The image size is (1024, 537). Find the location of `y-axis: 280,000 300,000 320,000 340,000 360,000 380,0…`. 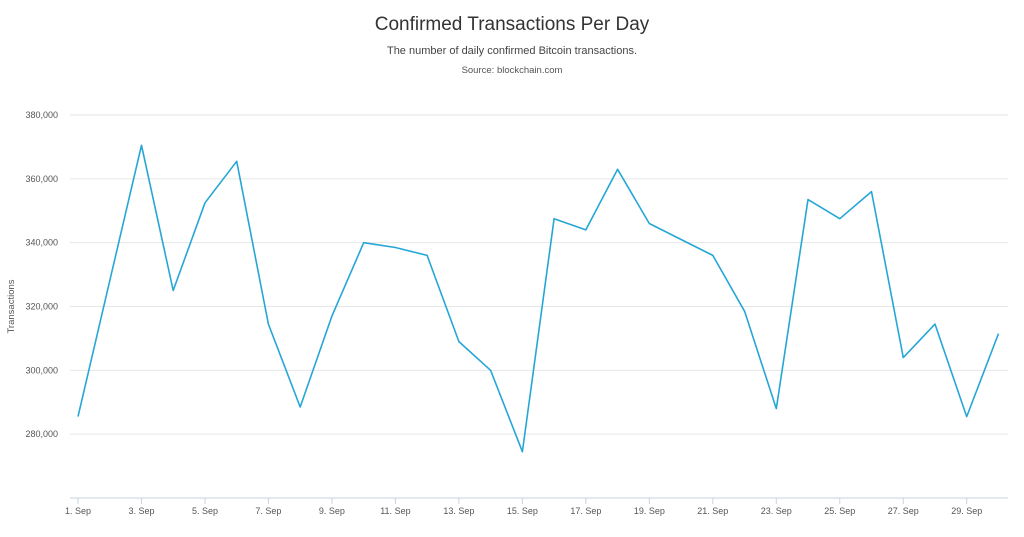

y-axis: 280,000 300,000 320,000 340,000 360,000 380,0… is located at coordinates (41, 274).